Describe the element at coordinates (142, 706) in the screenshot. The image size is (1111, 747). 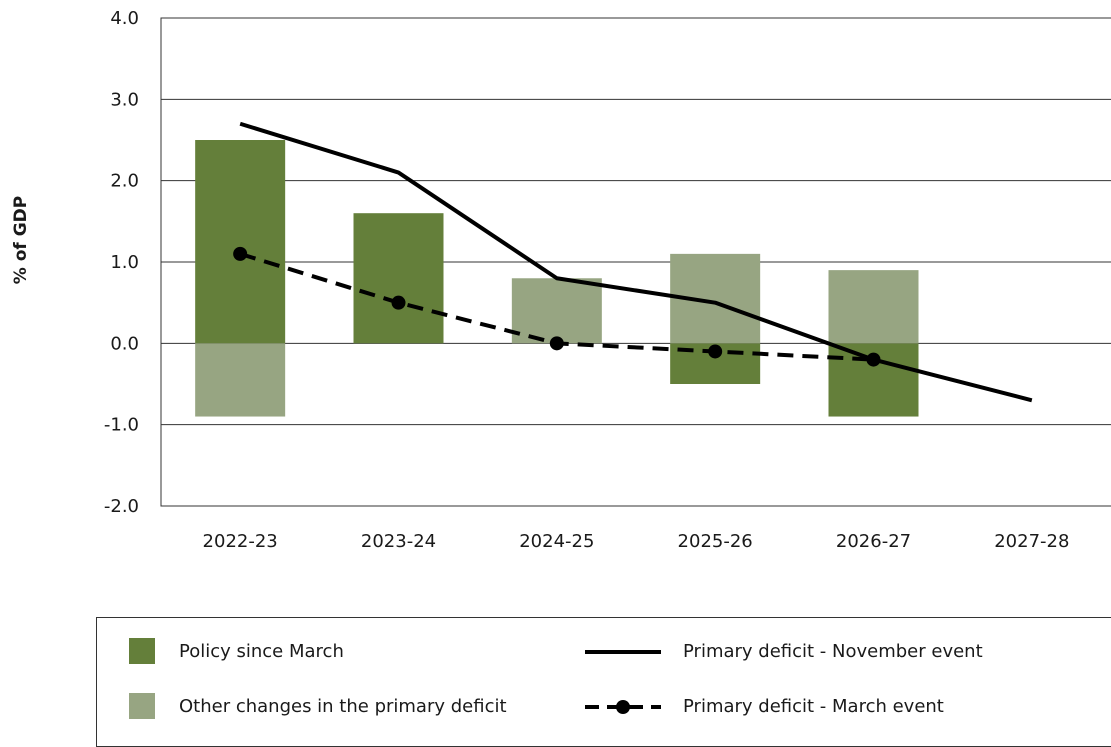
I see `legend-swatch-other-changes` at that location.